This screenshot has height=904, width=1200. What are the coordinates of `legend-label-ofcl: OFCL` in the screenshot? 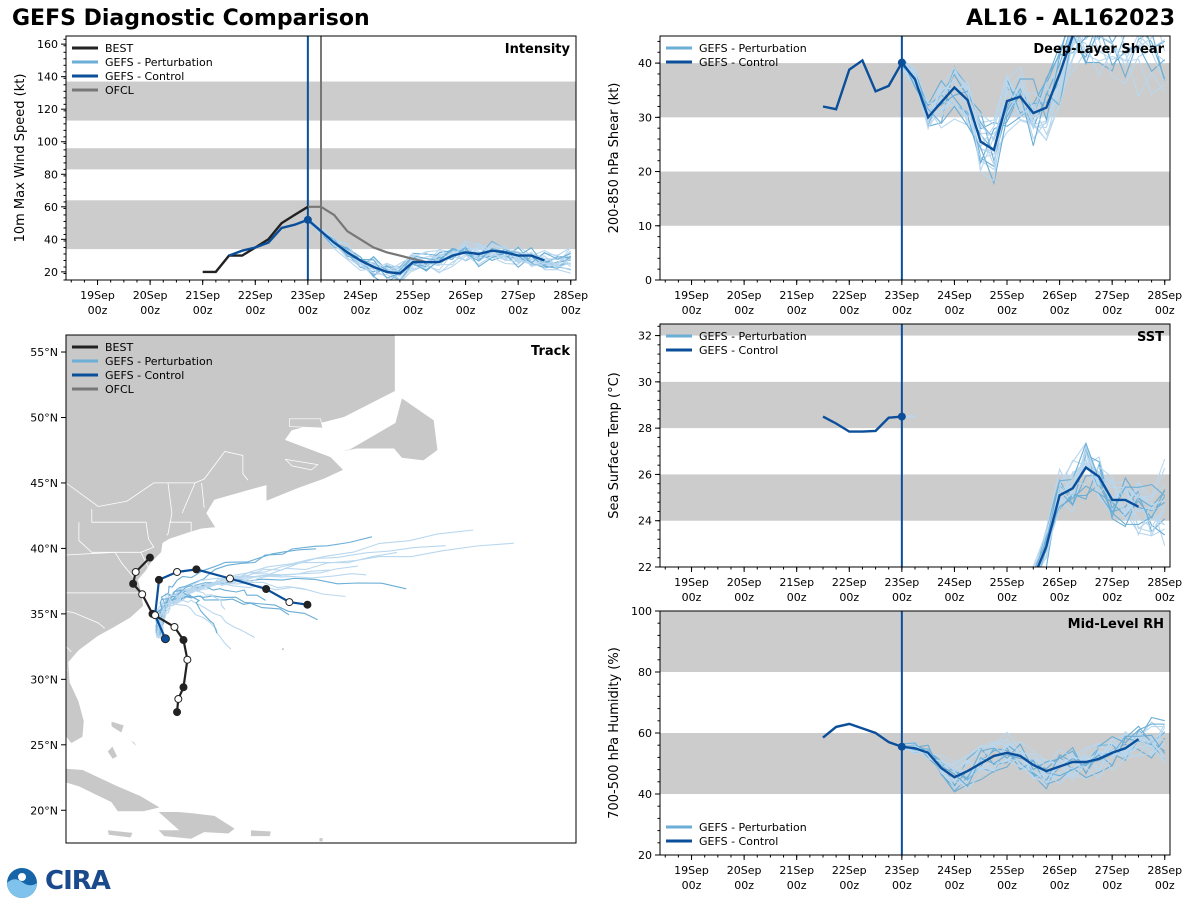 It's located at (120, 90).